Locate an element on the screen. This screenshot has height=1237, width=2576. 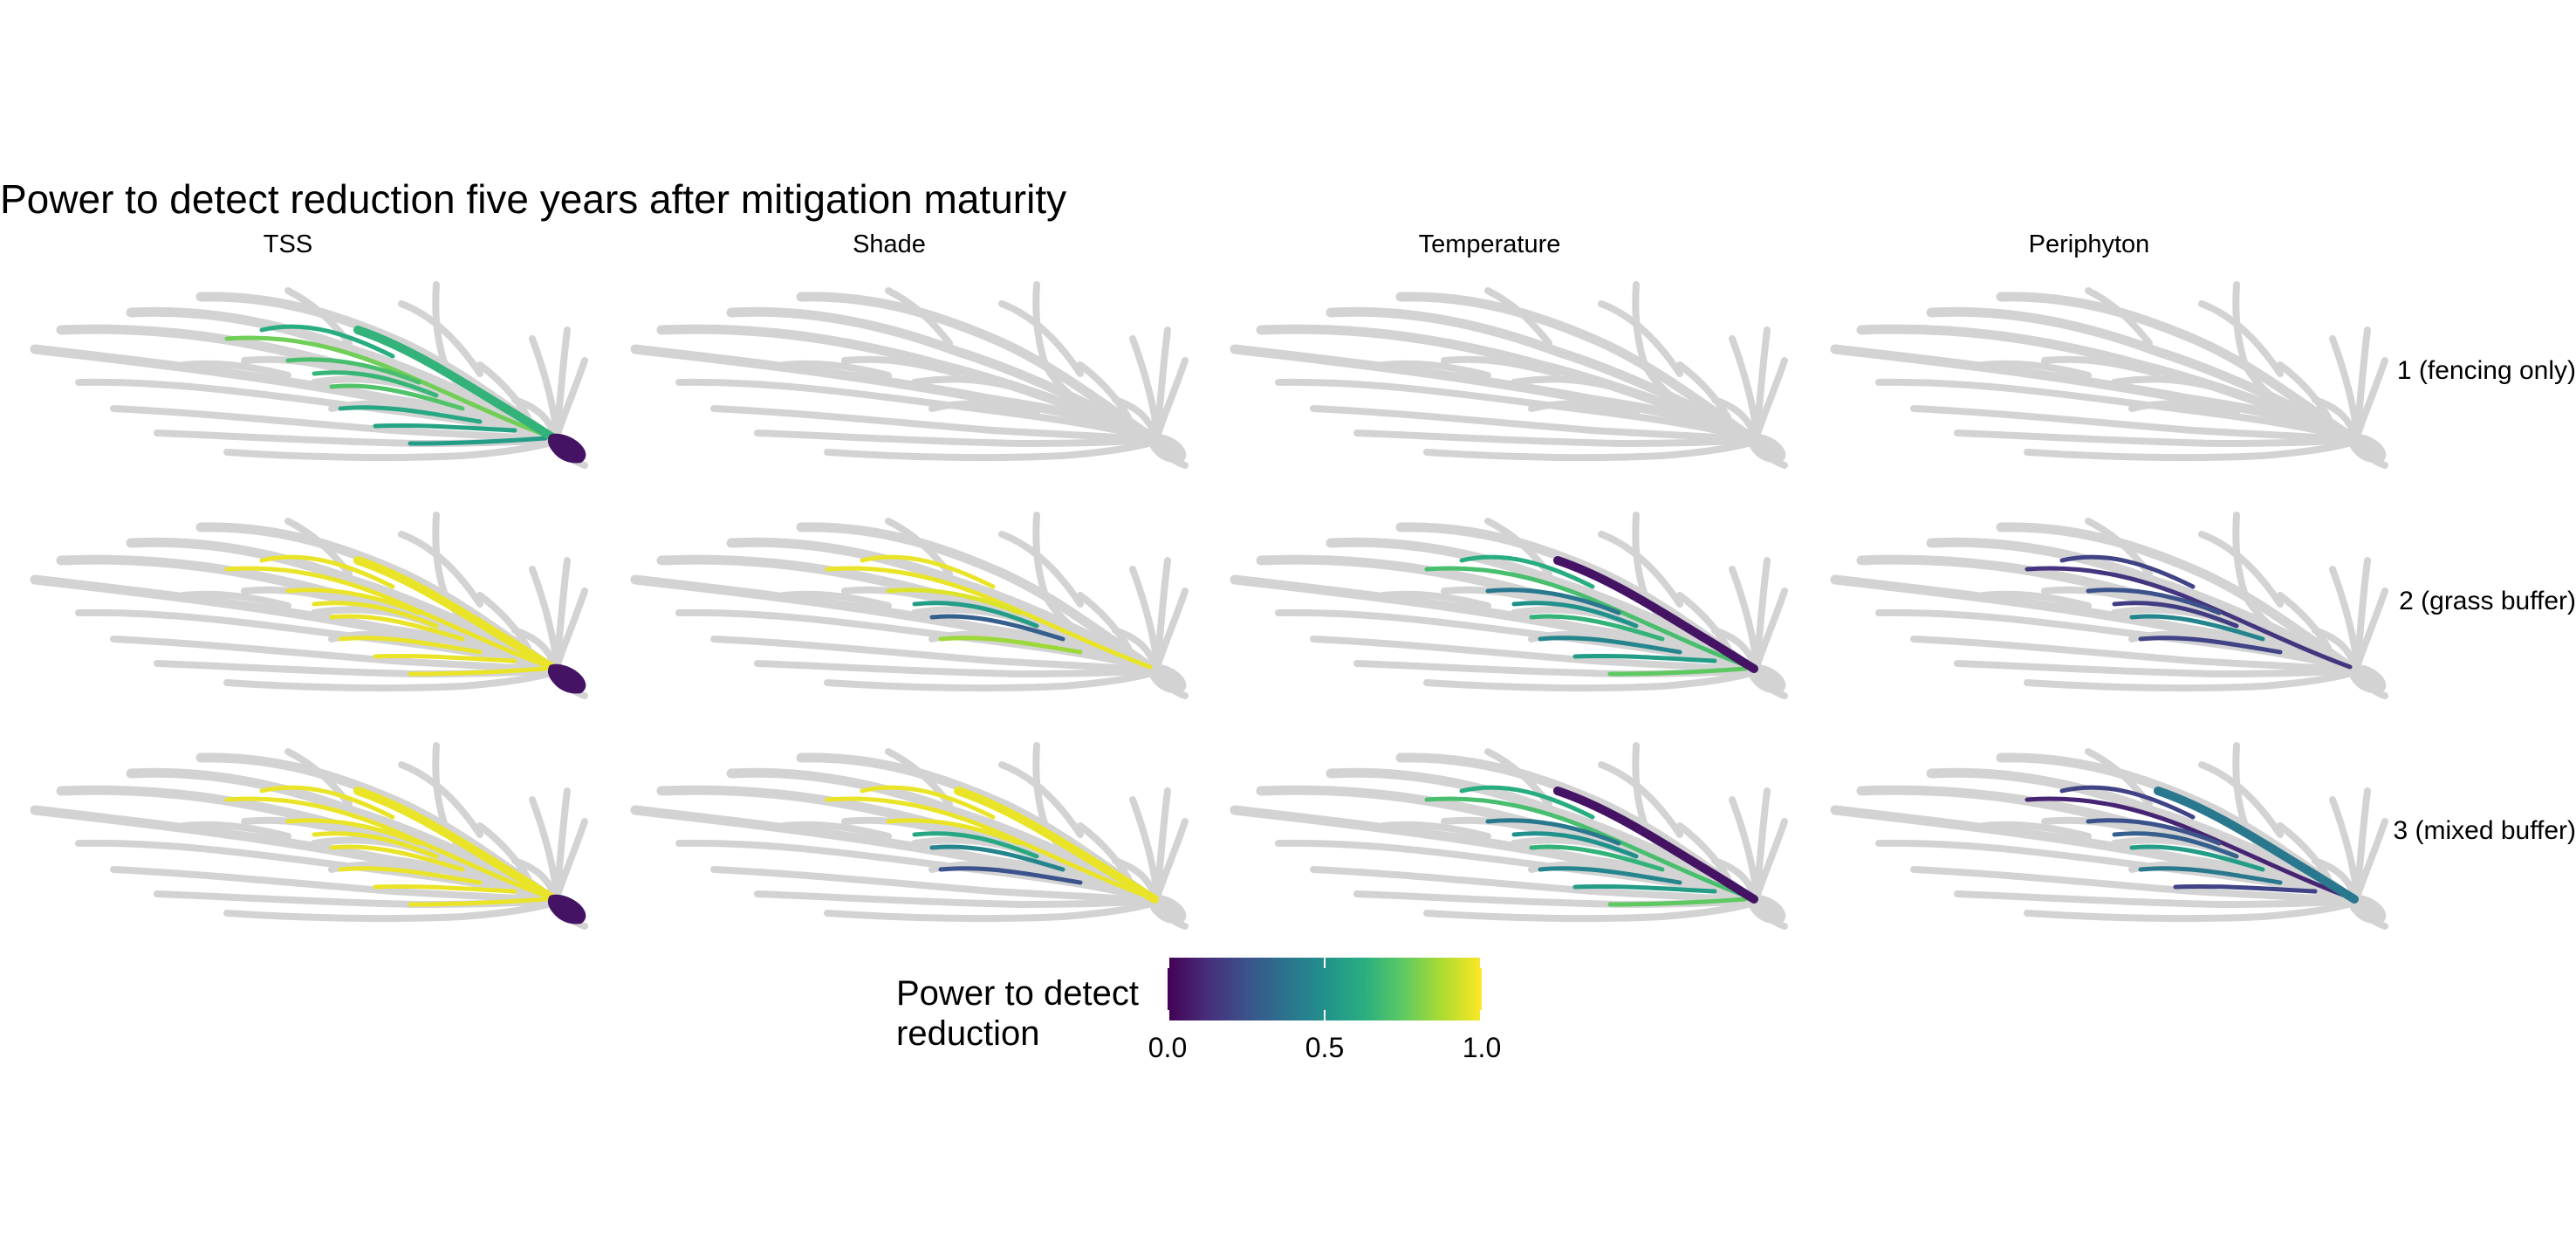
row-header-mixed-buffer: 3 (mixed buffer) is located at coordinates (2485, 830).